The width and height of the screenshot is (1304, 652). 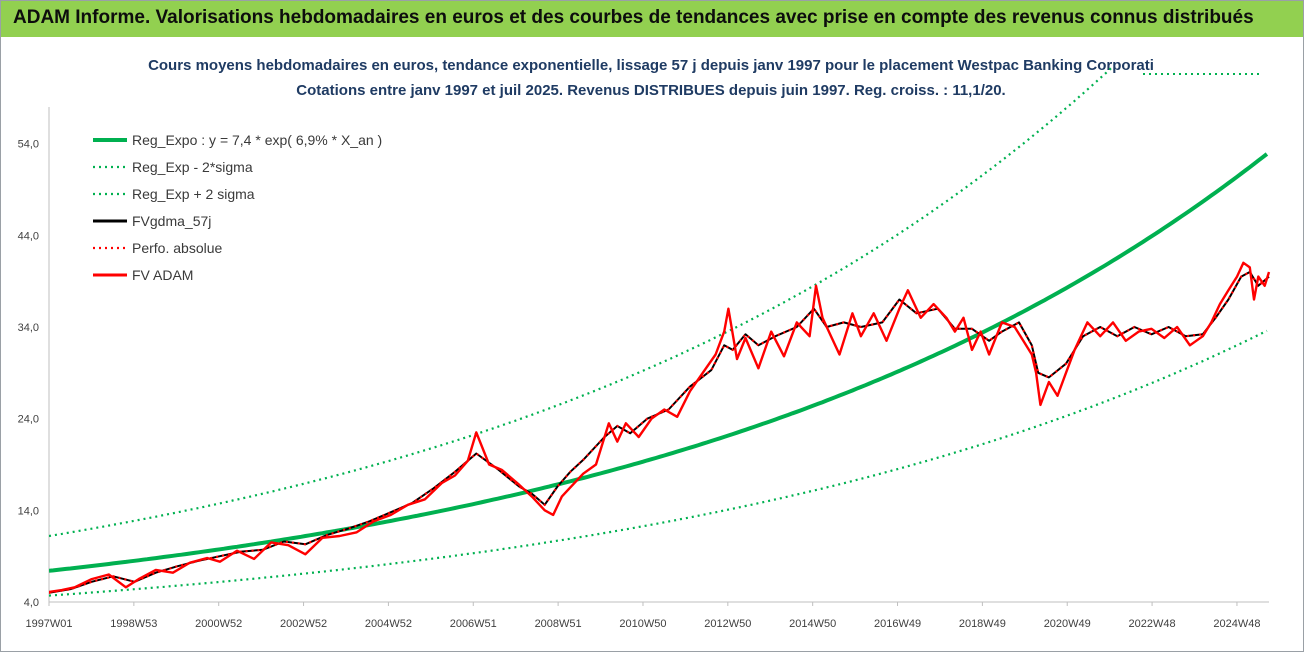 What do you see at coordinates (473, 624) in the screenshot?
I see `x-tick-label: 2006W51` at bounding box center [473, 624].